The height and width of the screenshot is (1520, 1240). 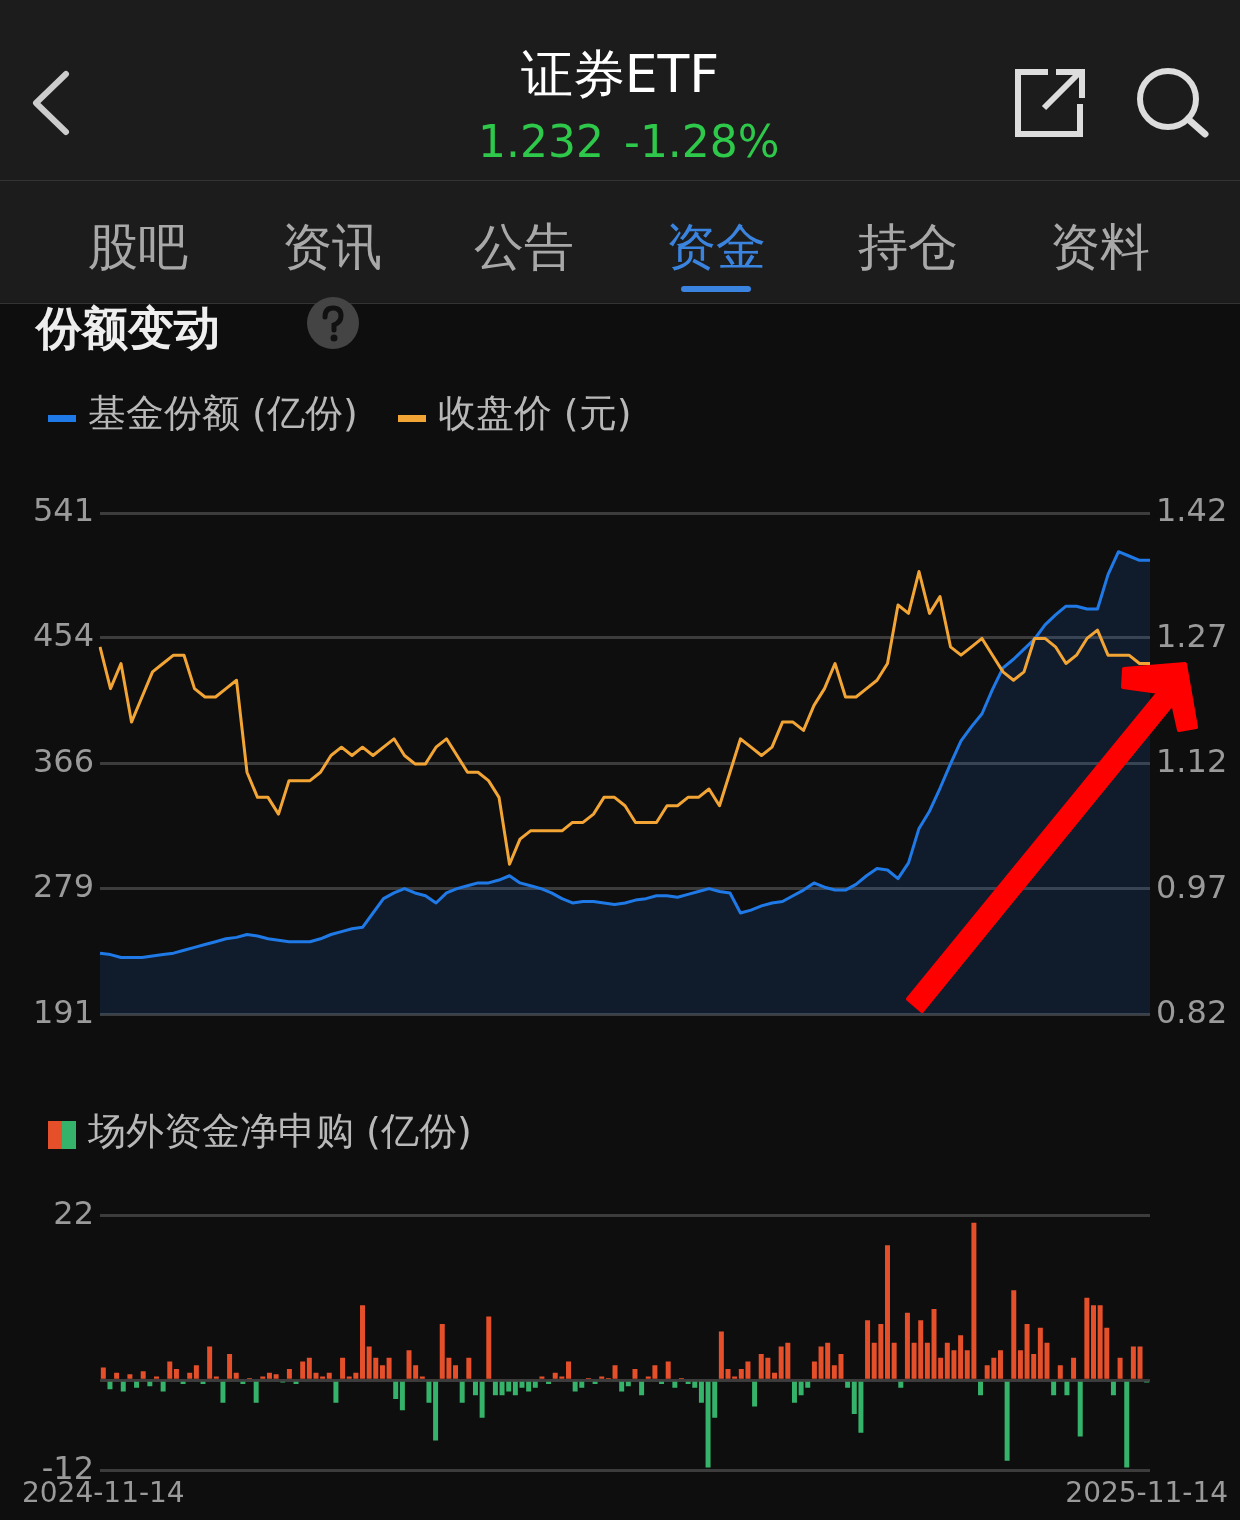 What do you see at coordinates (620, 74) in the screenshot?
I see `text: 证券ETF` at bounding box center [620, 74].